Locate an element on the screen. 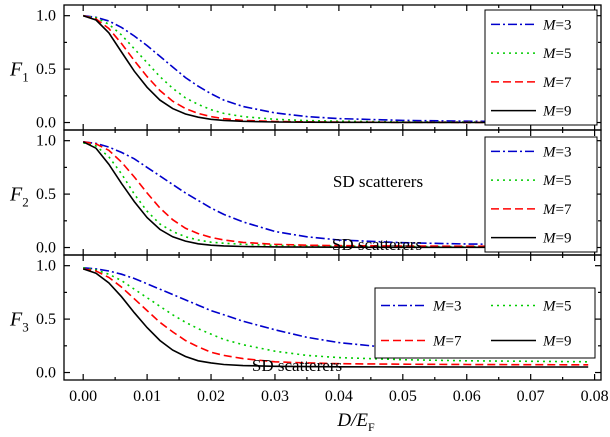  x-tick-label: 0.05 is located at coordinates (403, 396).